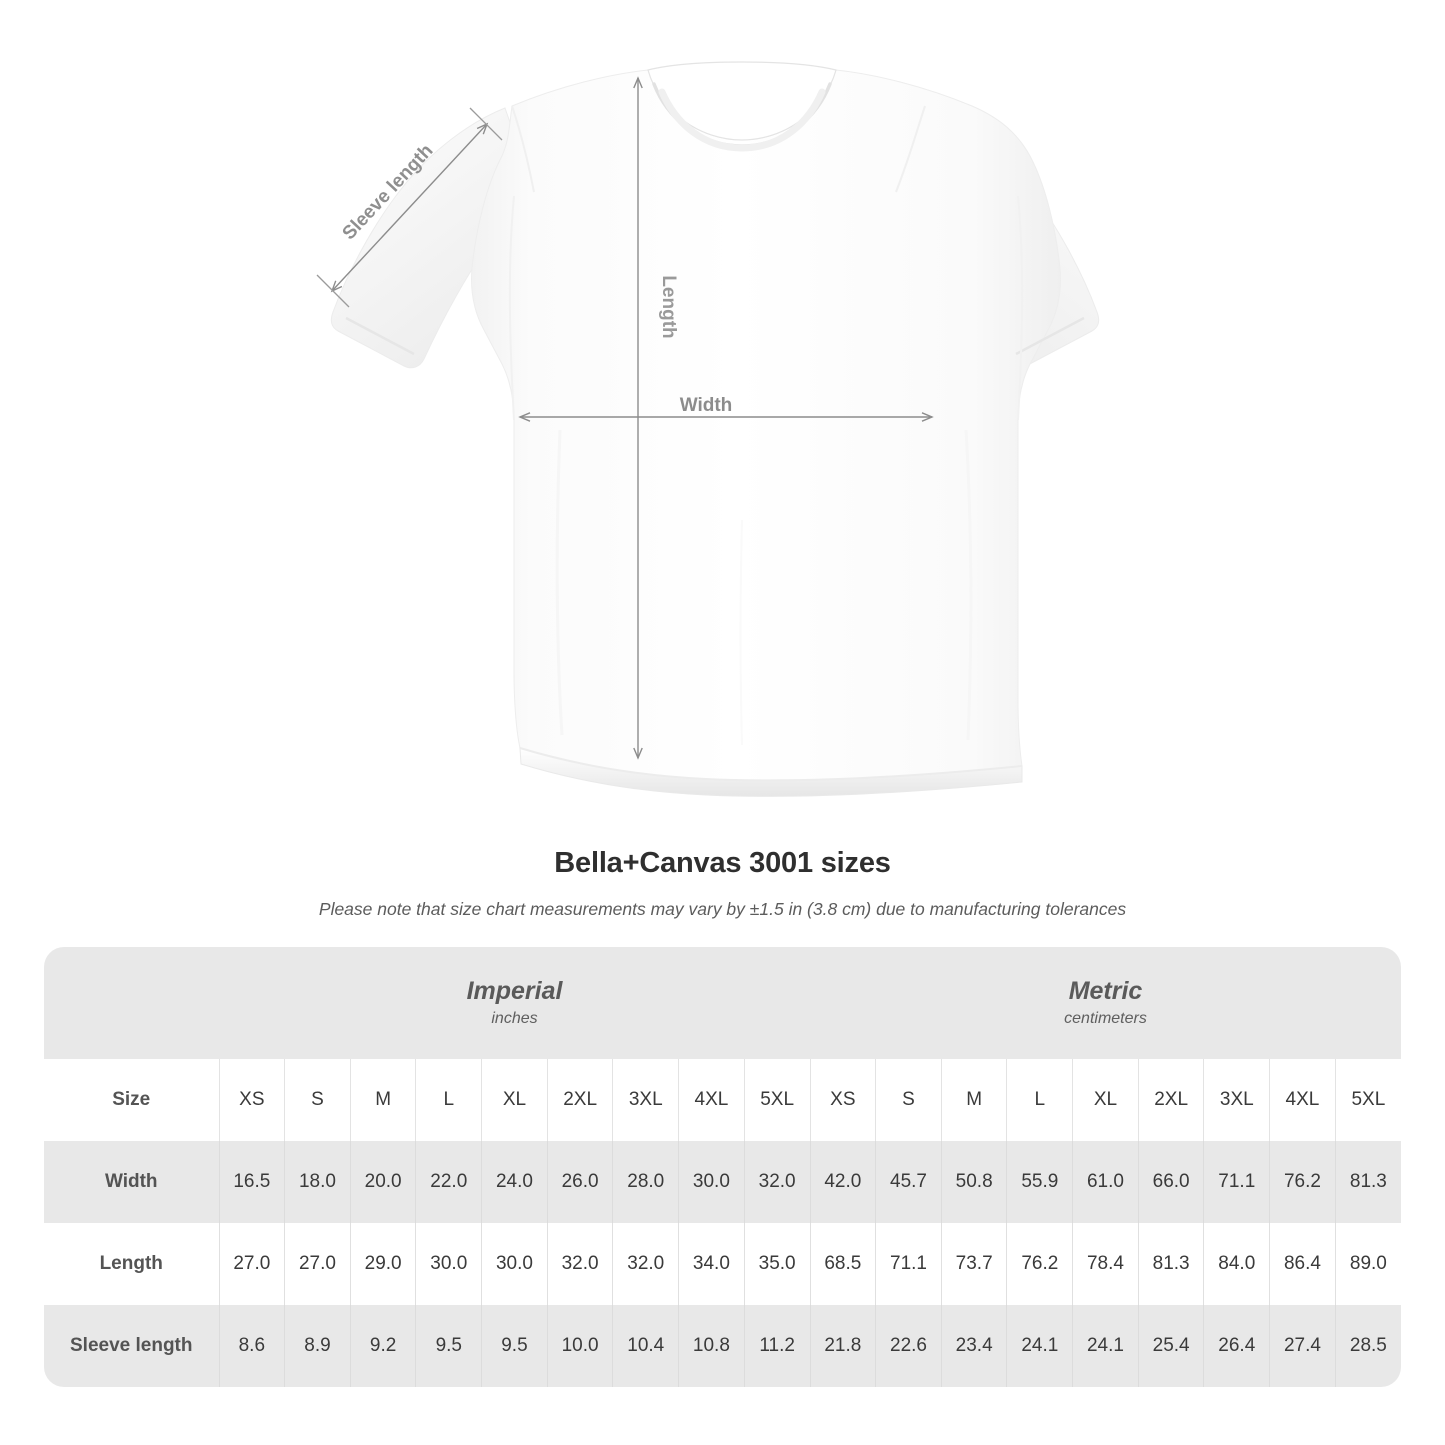 Image resolution: width=1445 pixels, height=1445 pixels. I want to click on cell-length-metric-l: 76.2, so click(1039, 1264).